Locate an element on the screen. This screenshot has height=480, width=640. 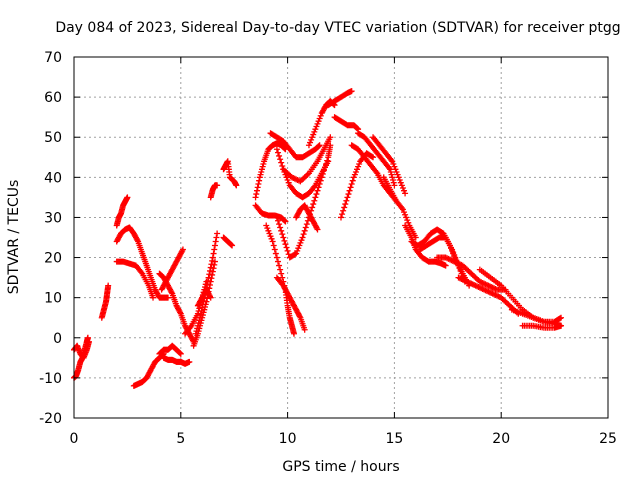
series-arc-z is located at coordinates (307, 159).